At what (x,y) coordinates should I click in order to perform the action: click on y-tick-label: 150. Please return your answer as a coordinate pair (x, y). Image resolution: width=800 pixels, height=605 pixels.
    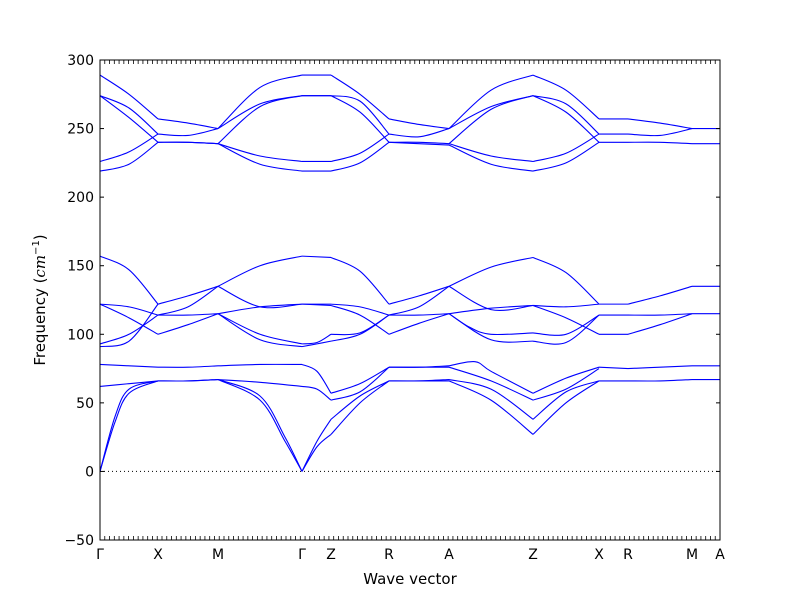
    Looking at the image, I should click on (80, 267).